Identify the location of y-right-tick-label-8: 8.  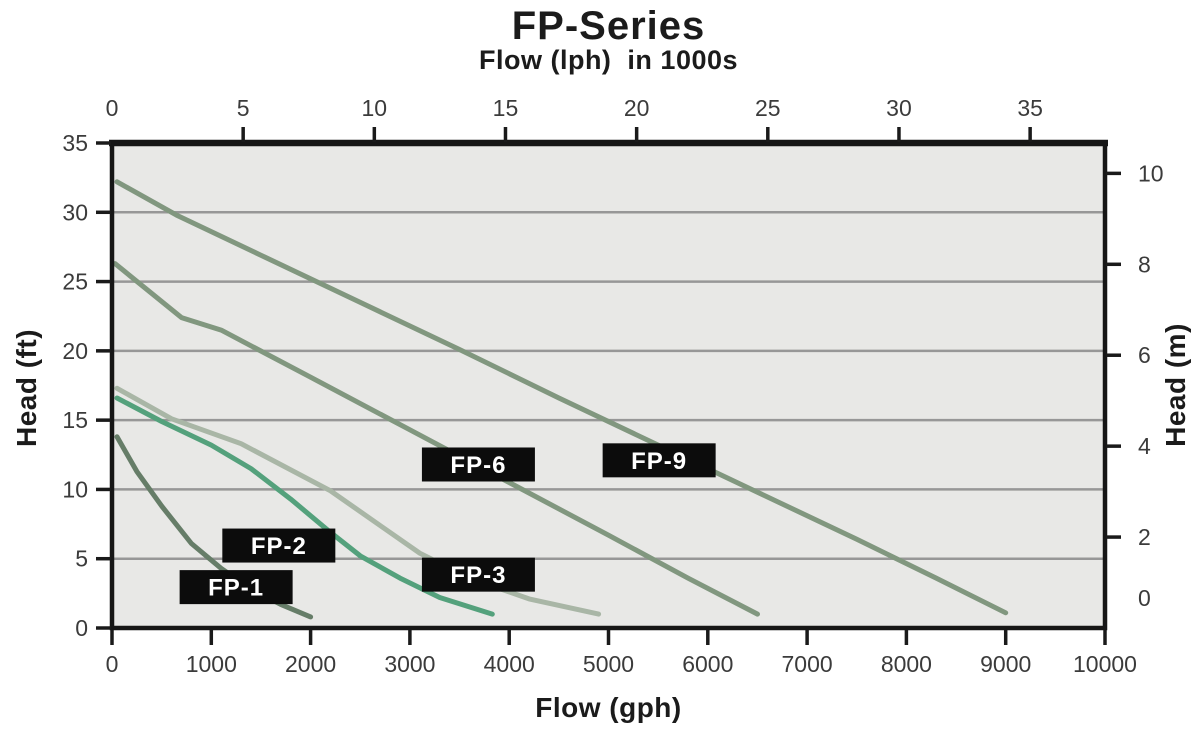
(1144, 264).